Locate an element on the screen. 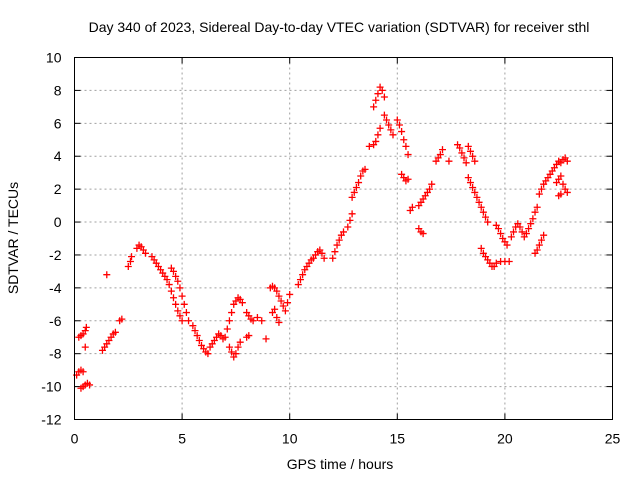  y-tick-label: 10 is located at coordinates (54, 58).